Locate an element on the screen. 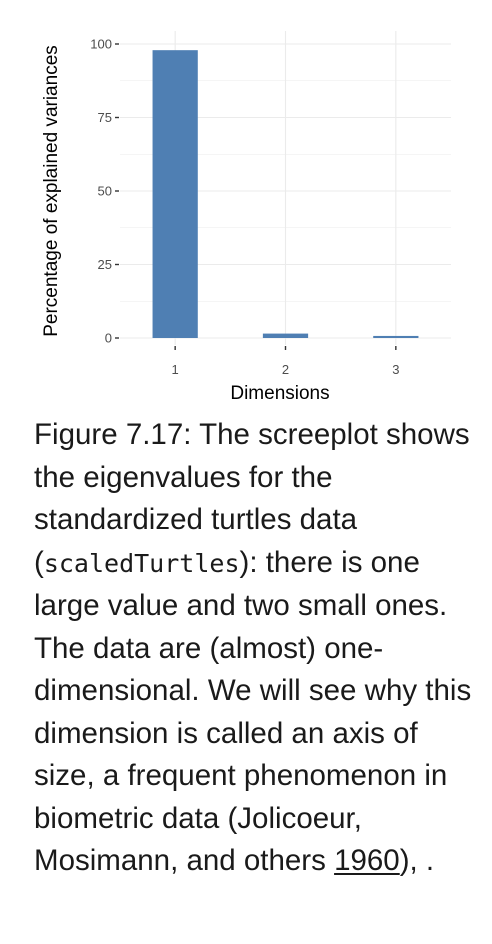 This screenshot has height=944, width=492. y-tick-label: 25 is located at coordinates (105, 264).